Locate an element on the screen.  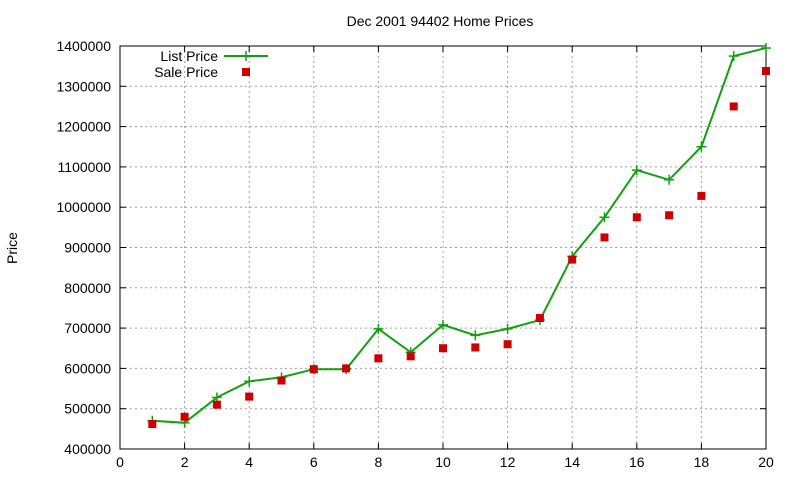
y-axis-label: Price is located at coordinates (12, 248).